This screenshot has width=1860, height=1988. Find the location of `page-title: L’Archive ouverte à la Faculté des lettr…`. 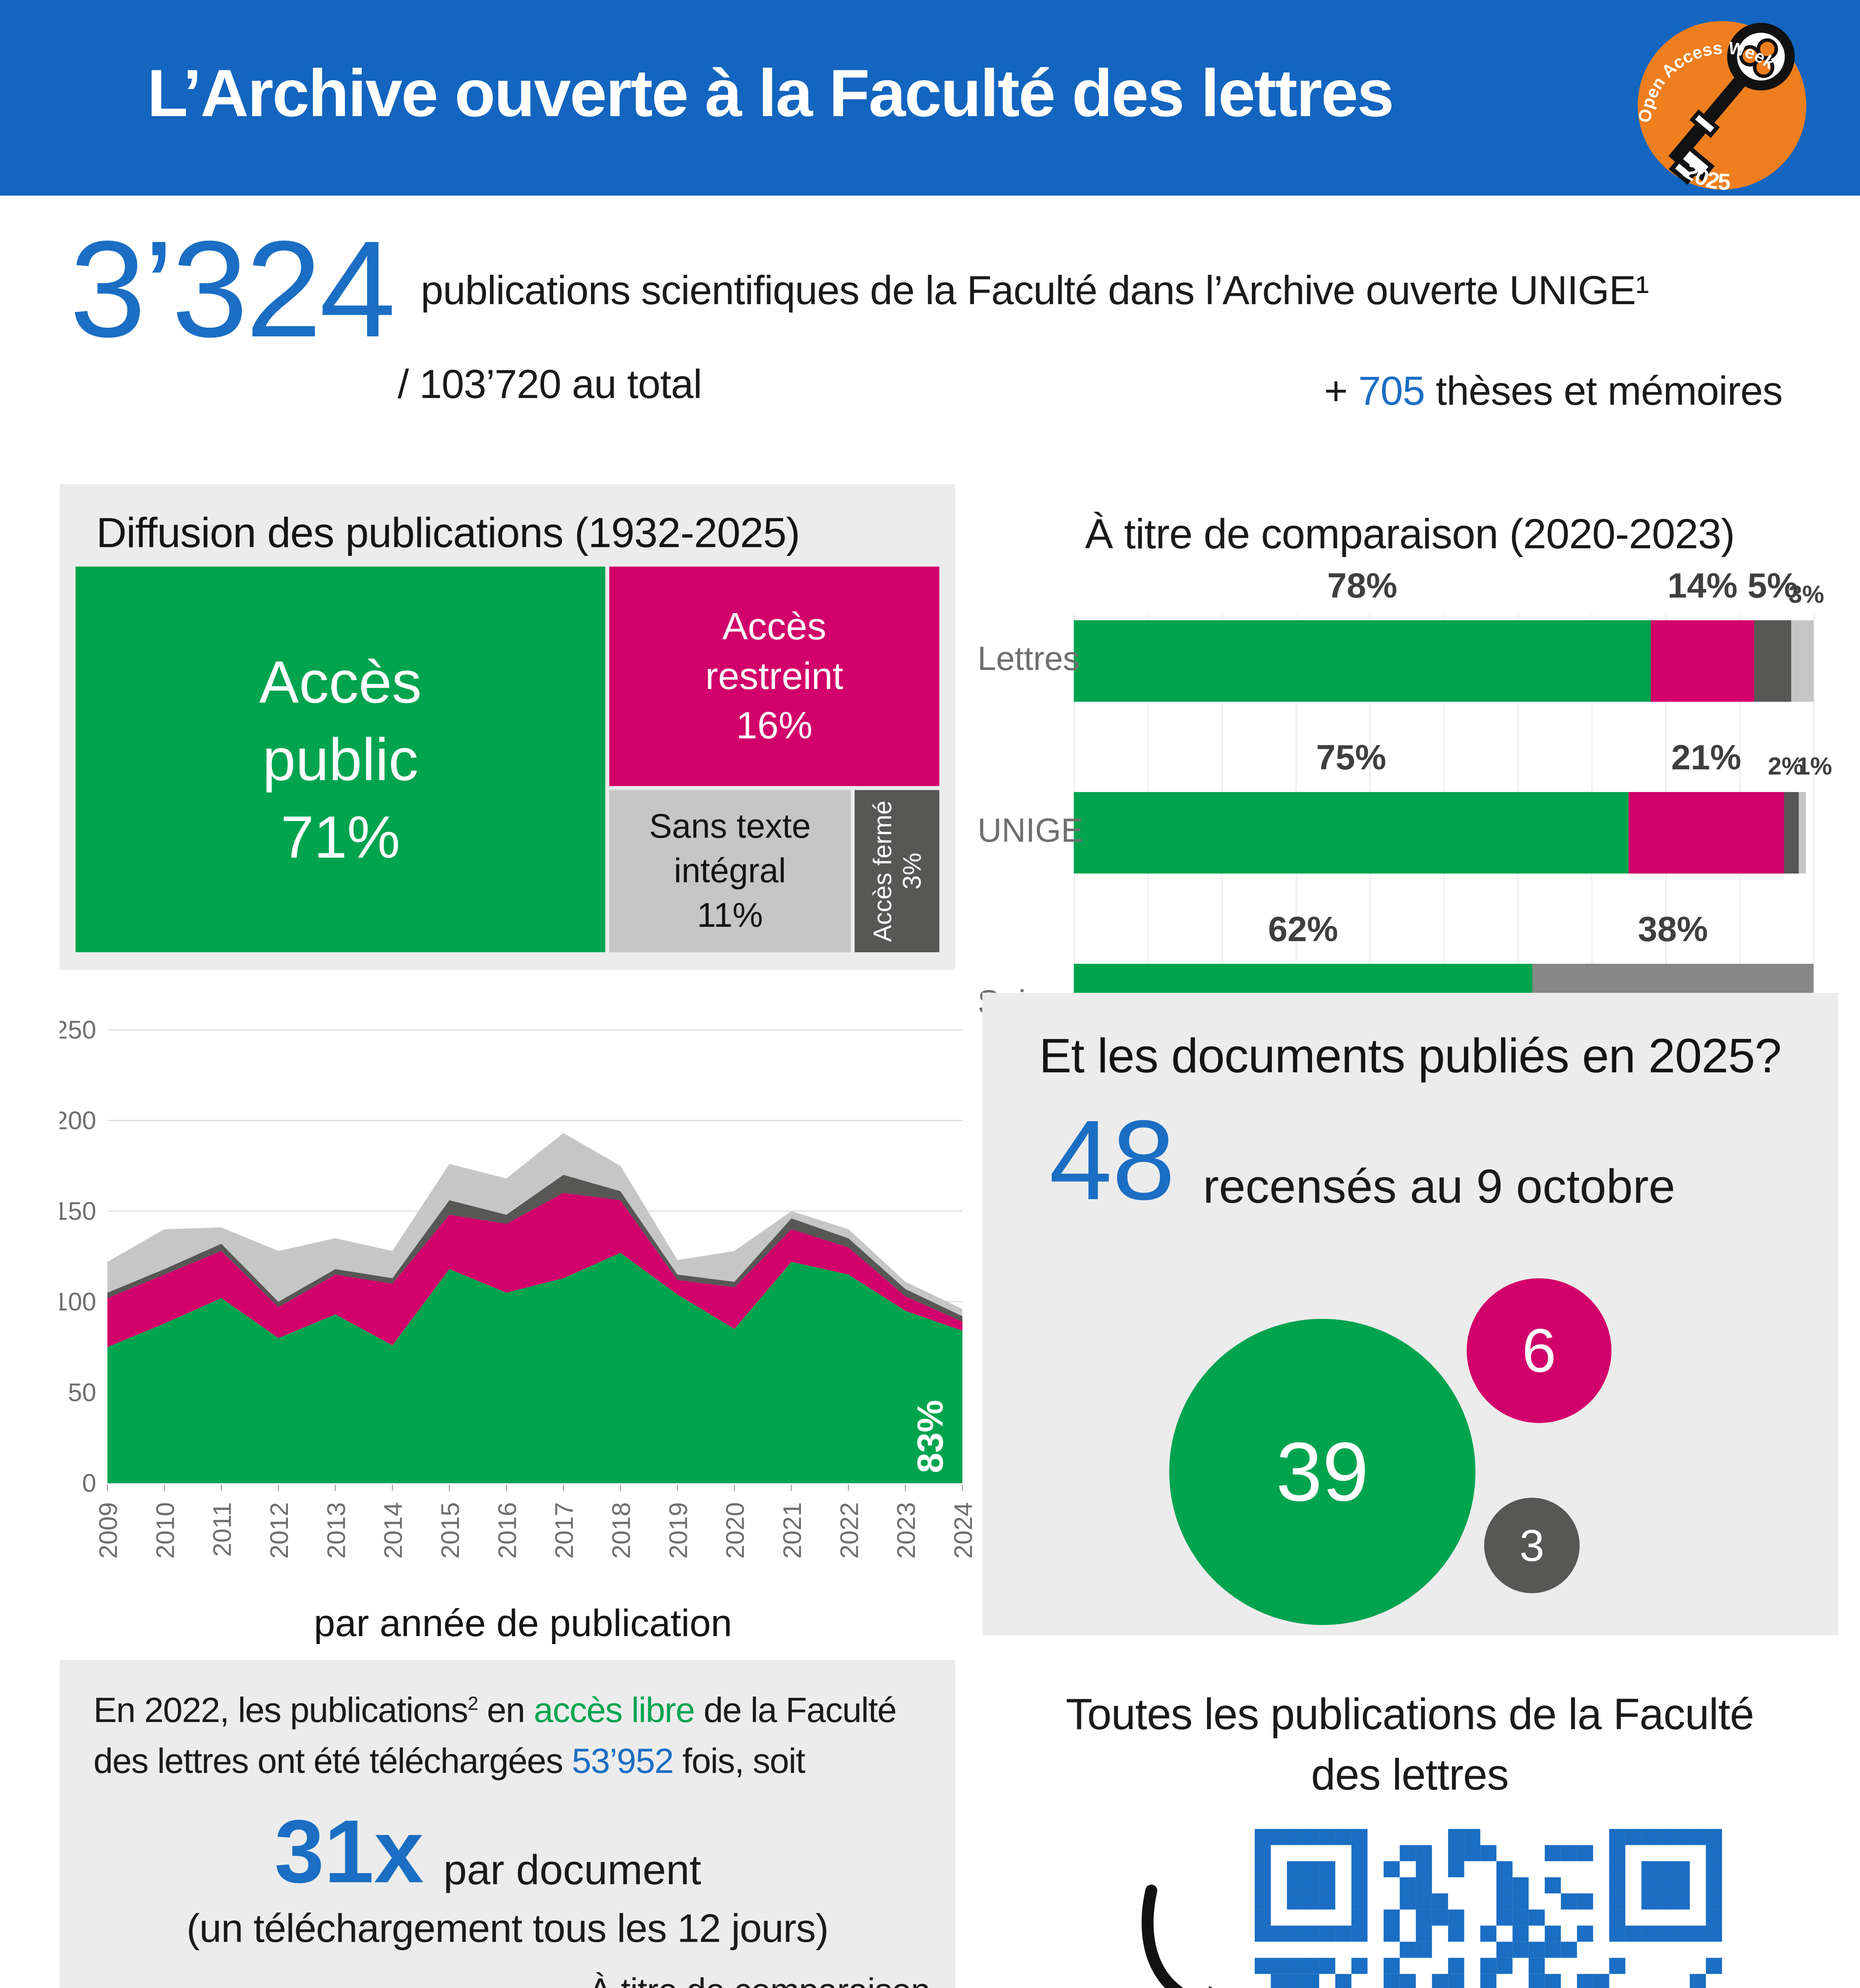

page-title: L’Archive ouverte à la Faculté des lettr… is located at coordinates (770, 93).